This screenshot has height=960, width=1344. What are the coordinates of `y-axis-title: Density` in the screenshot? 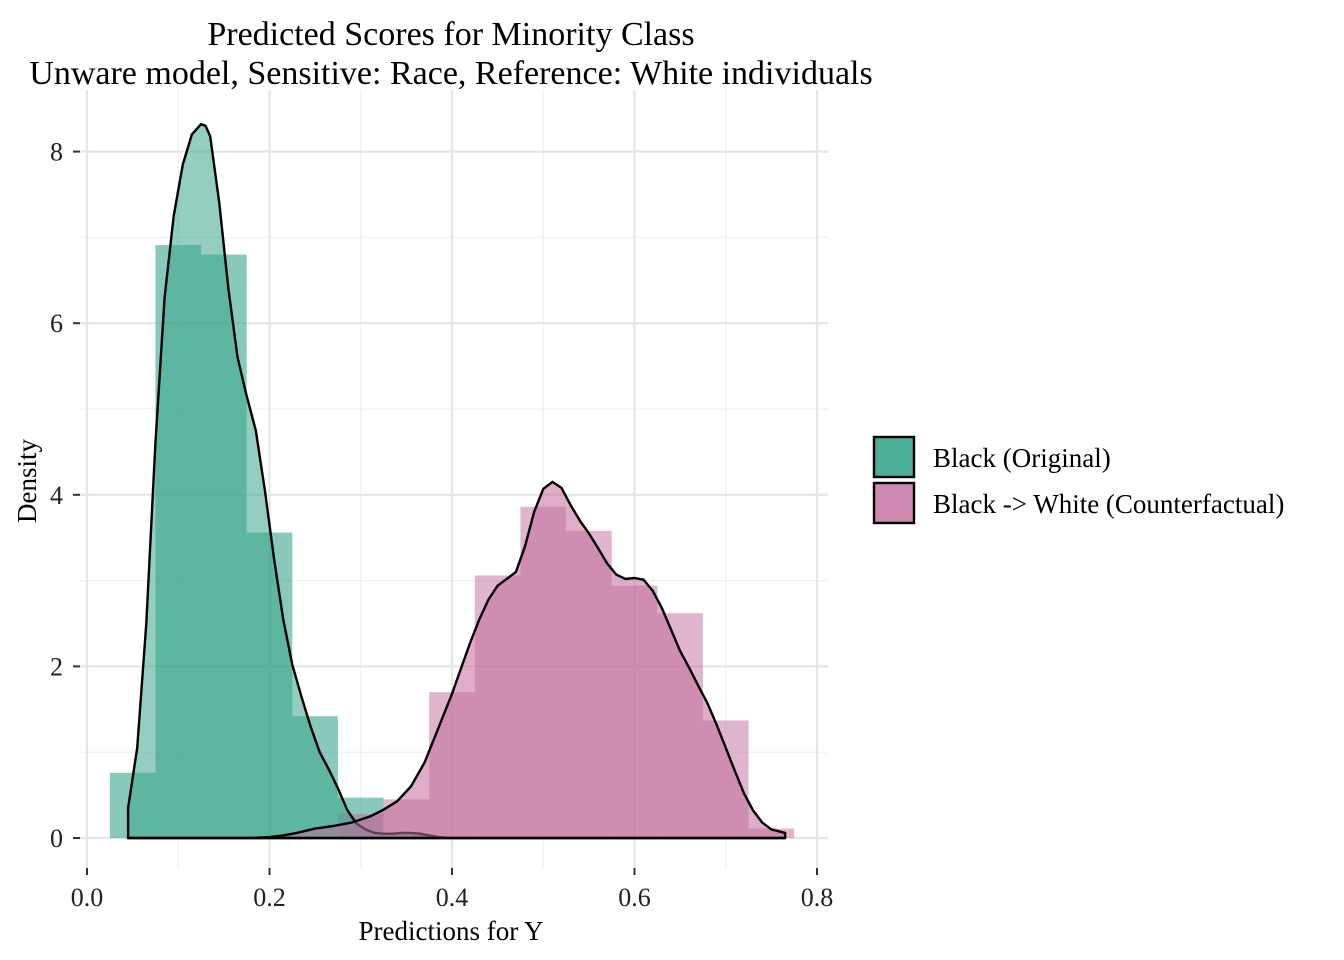 It's located at (27, 481).